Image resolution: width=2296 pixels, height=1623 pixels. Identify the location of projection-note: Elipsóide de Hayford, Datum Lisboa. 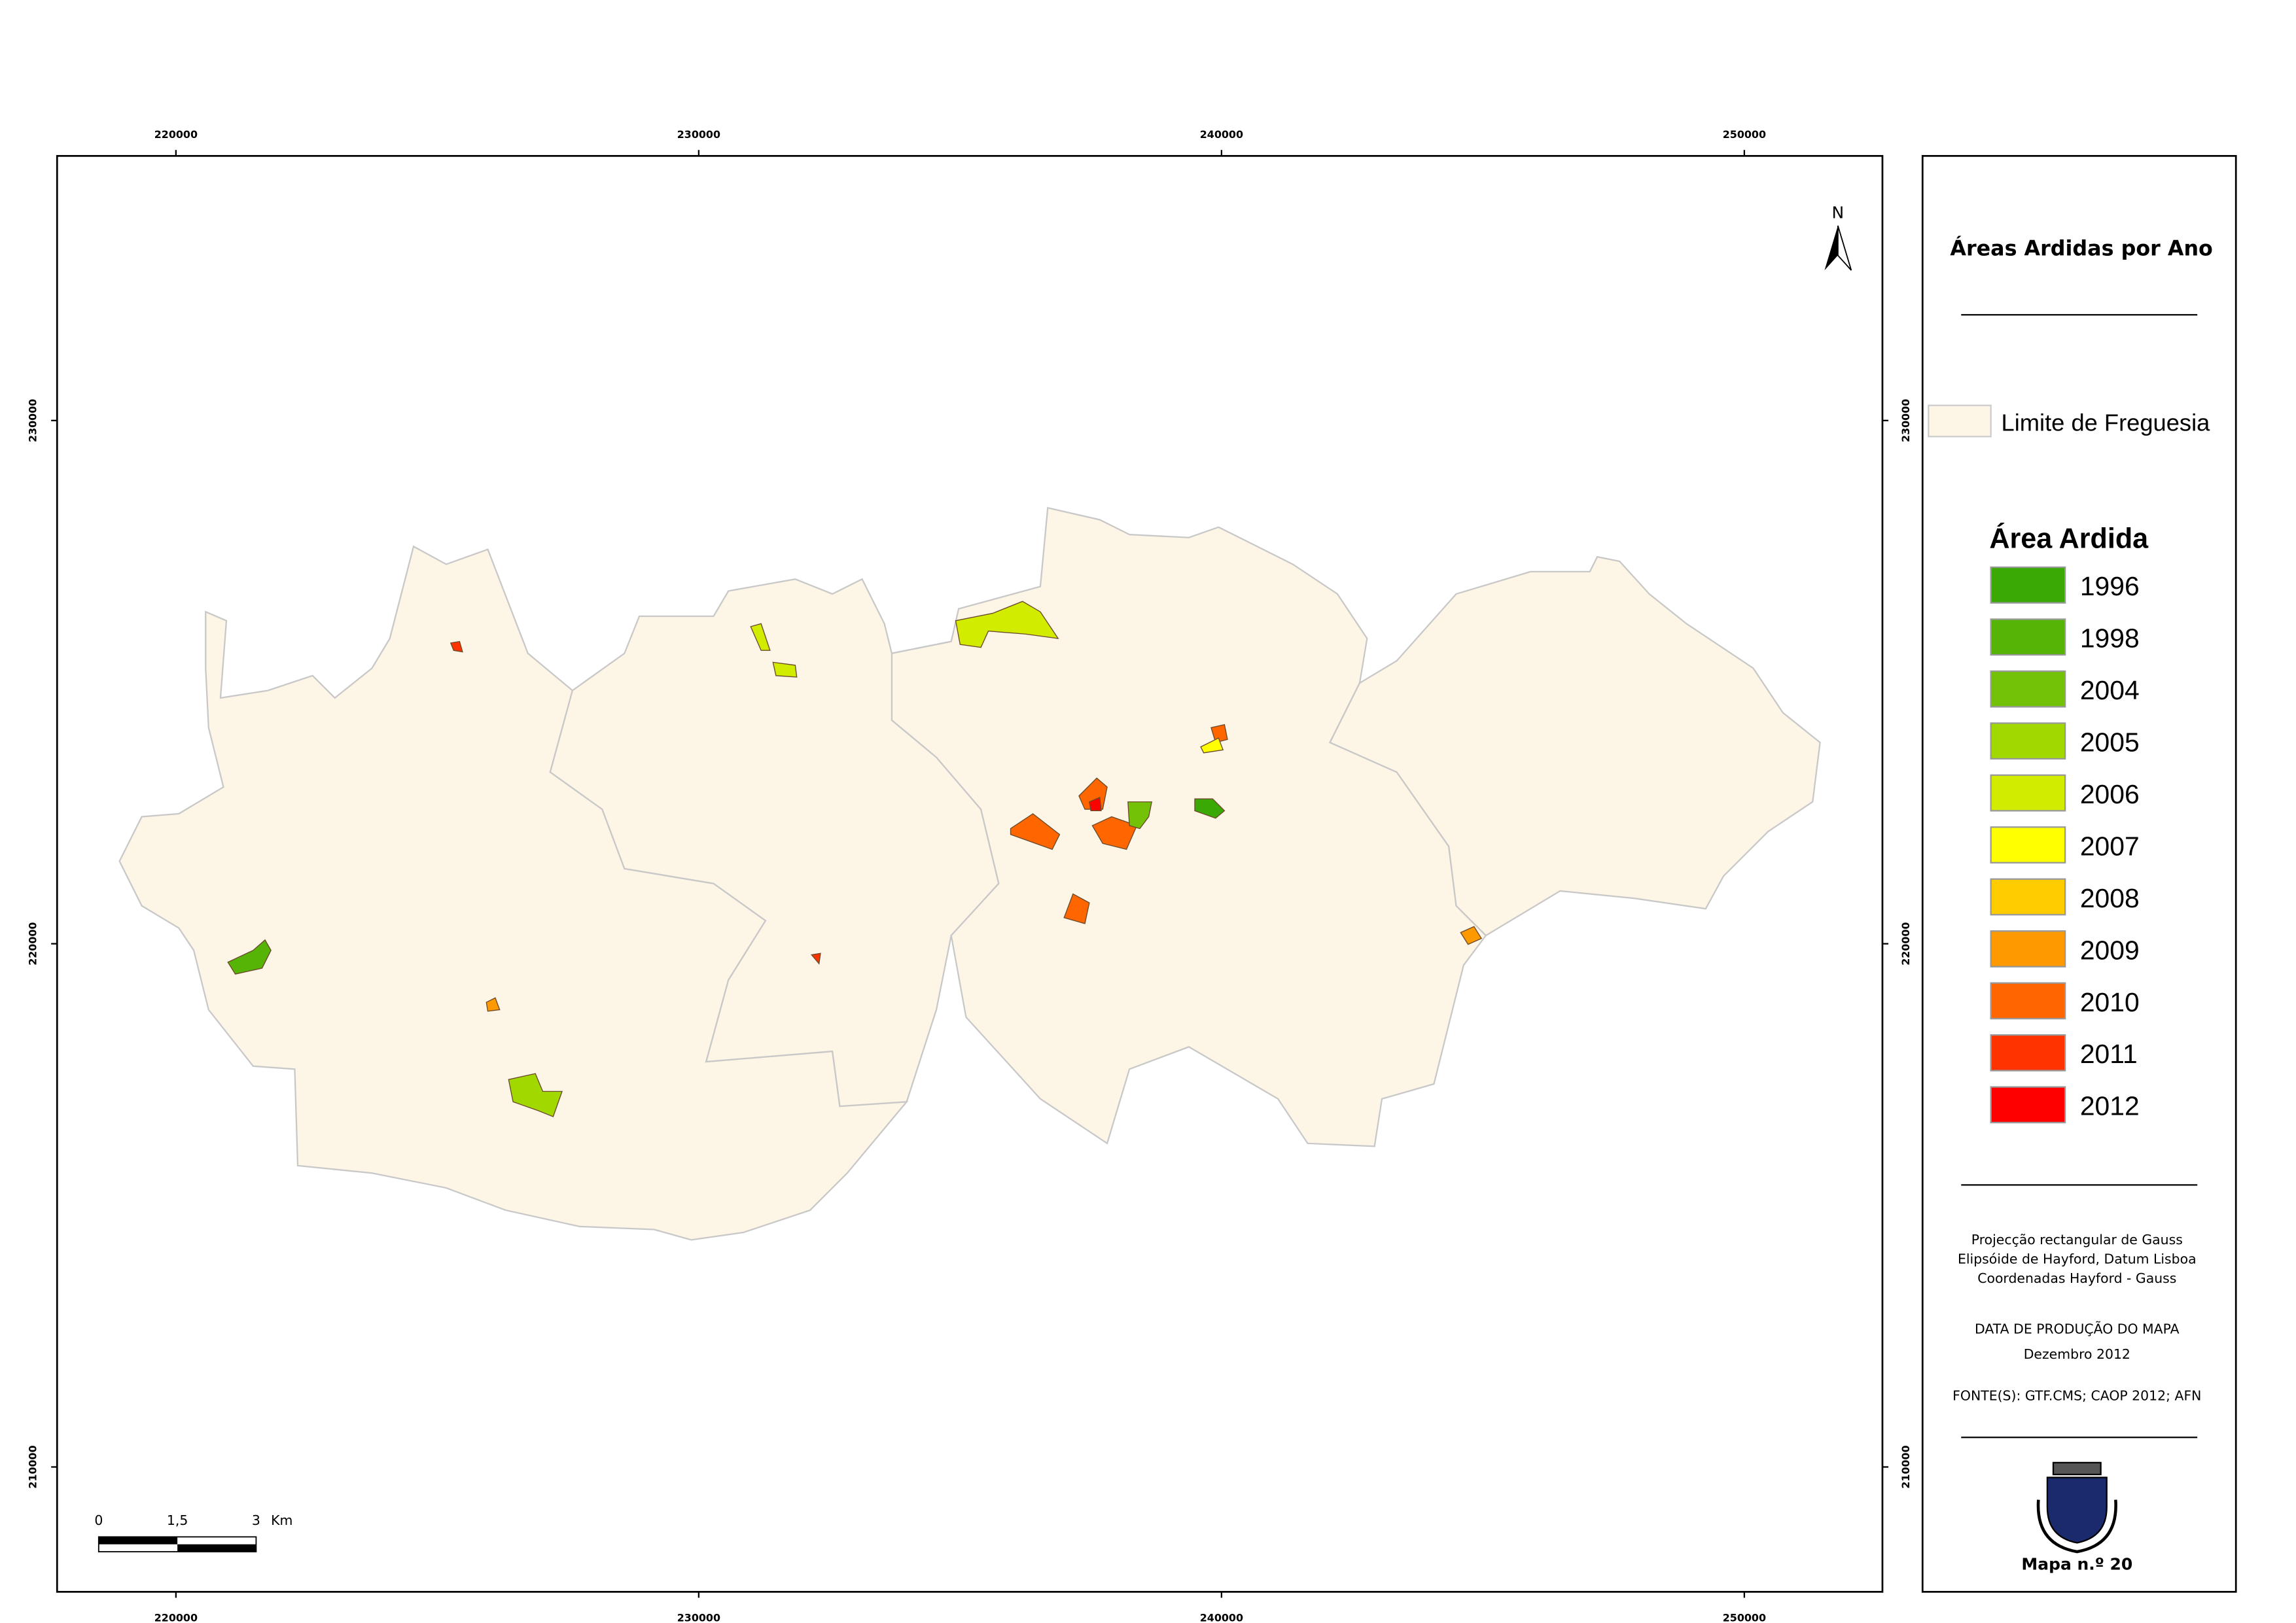
(2077, 1259).